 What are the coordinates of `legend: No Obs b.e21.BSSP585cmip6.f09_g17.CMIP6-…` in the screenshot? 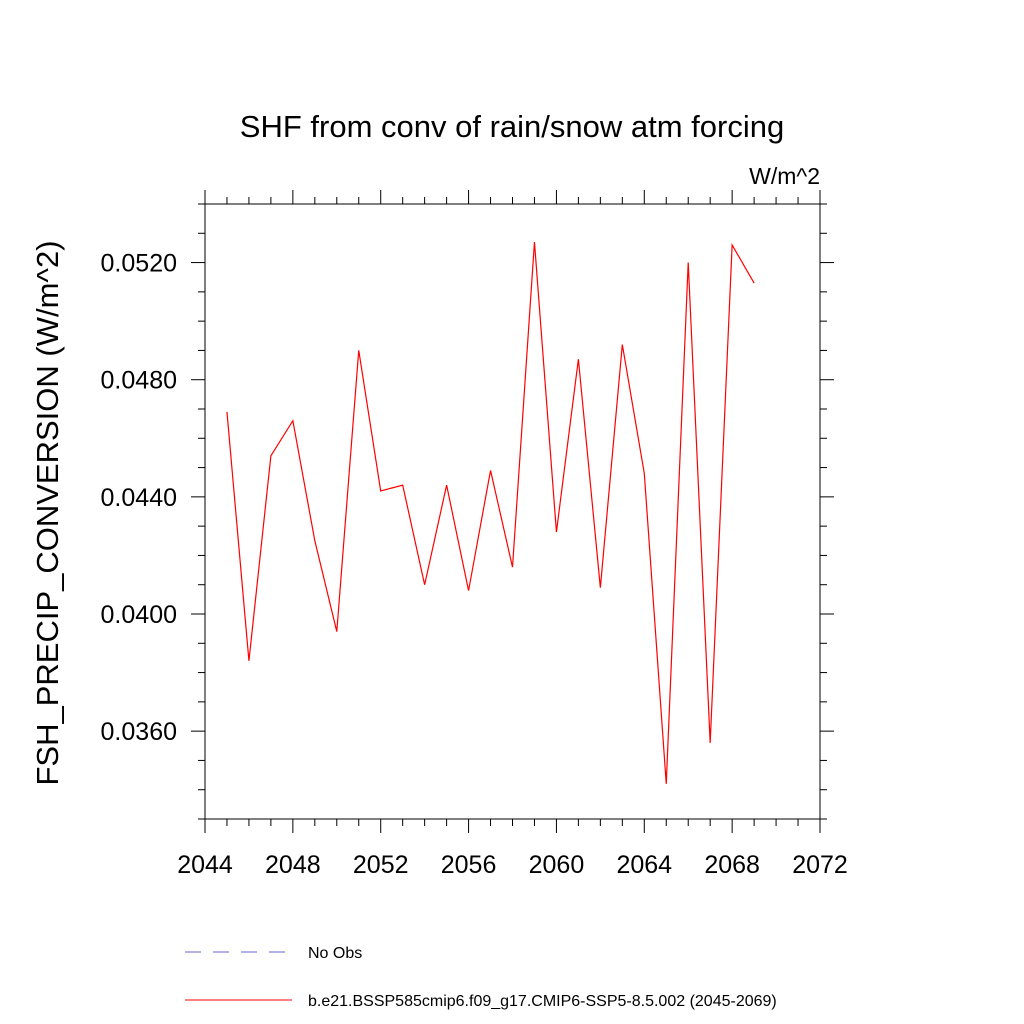 It's located at (481, 977).